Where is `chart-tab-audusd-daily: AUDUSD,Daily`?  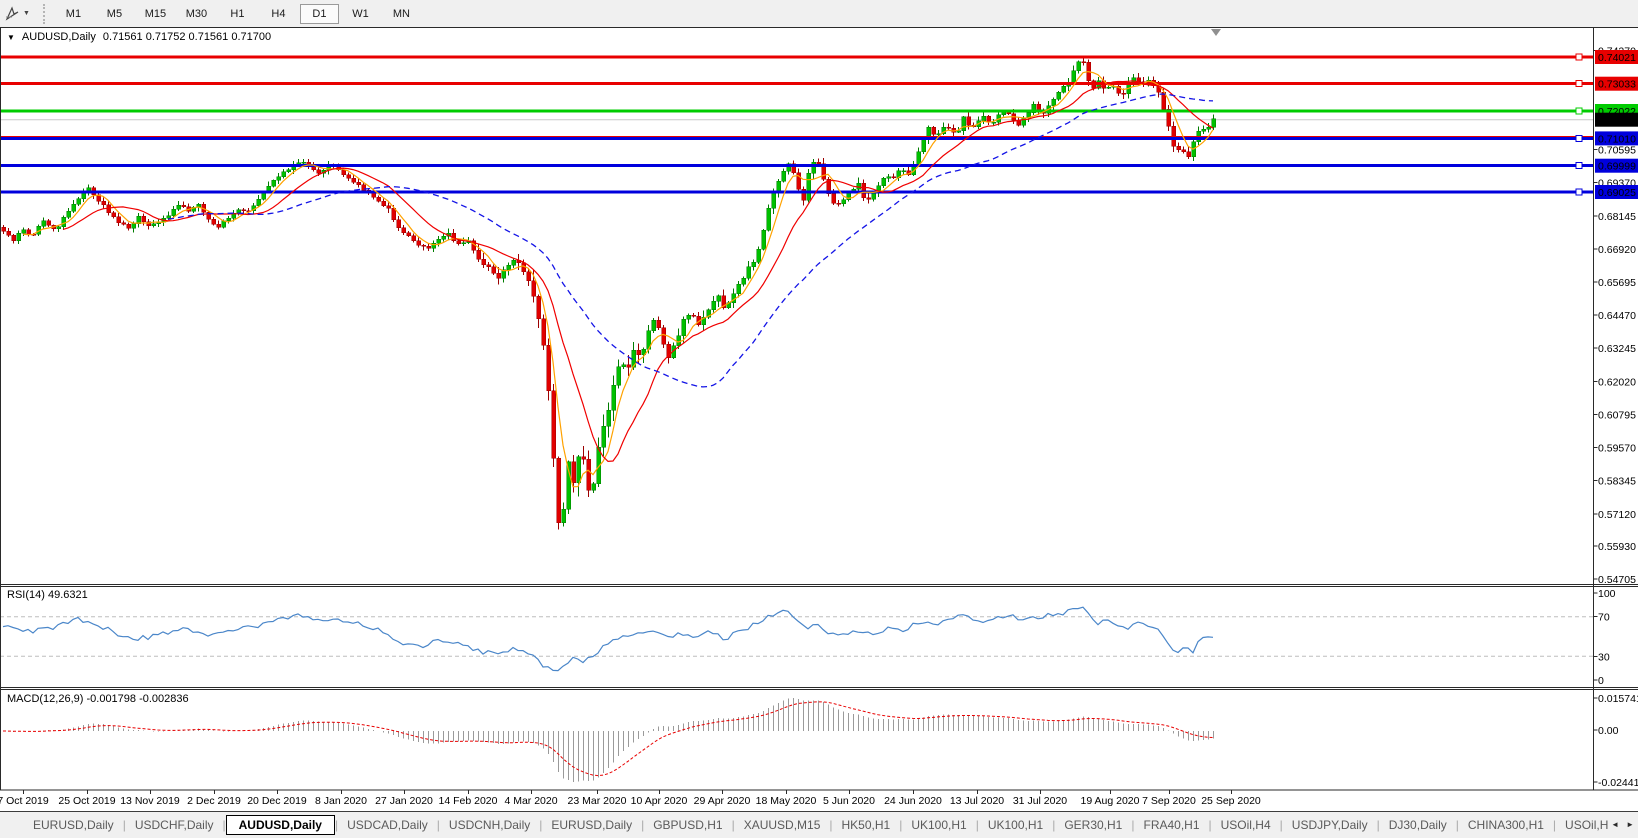
chart-tab-audusd-daily: AUDUSD,Daily is located at coordinates (280, 824).